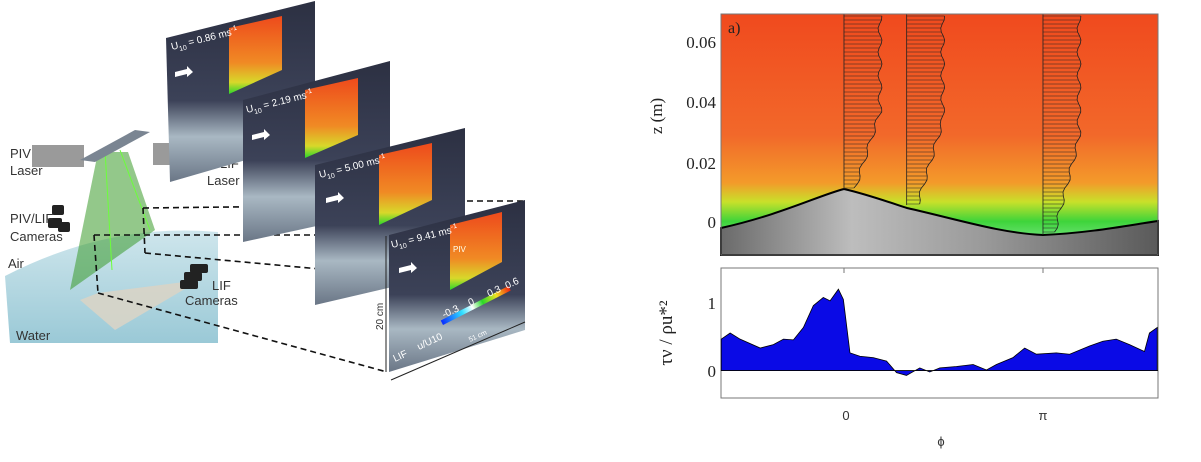 The image size is (1201, 462). What do you see at coordinates (939, 221) in the screenshot?
I see `wave-surface` at bounding box center [939, 221].